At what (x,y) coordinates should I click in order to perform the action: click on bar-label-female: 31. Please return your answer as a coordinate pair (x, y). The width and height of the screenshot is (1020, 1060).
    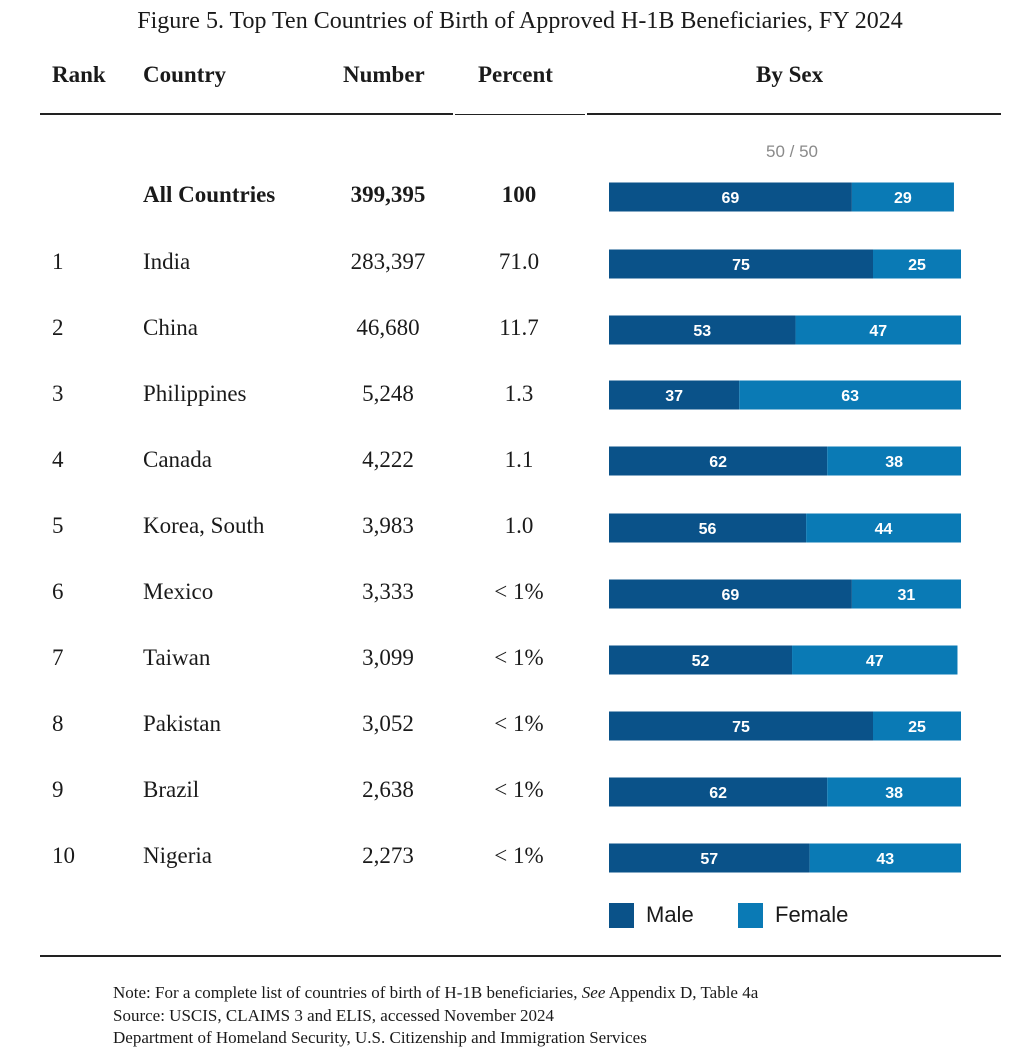
    Looking at the image, I should click on (907, 595).